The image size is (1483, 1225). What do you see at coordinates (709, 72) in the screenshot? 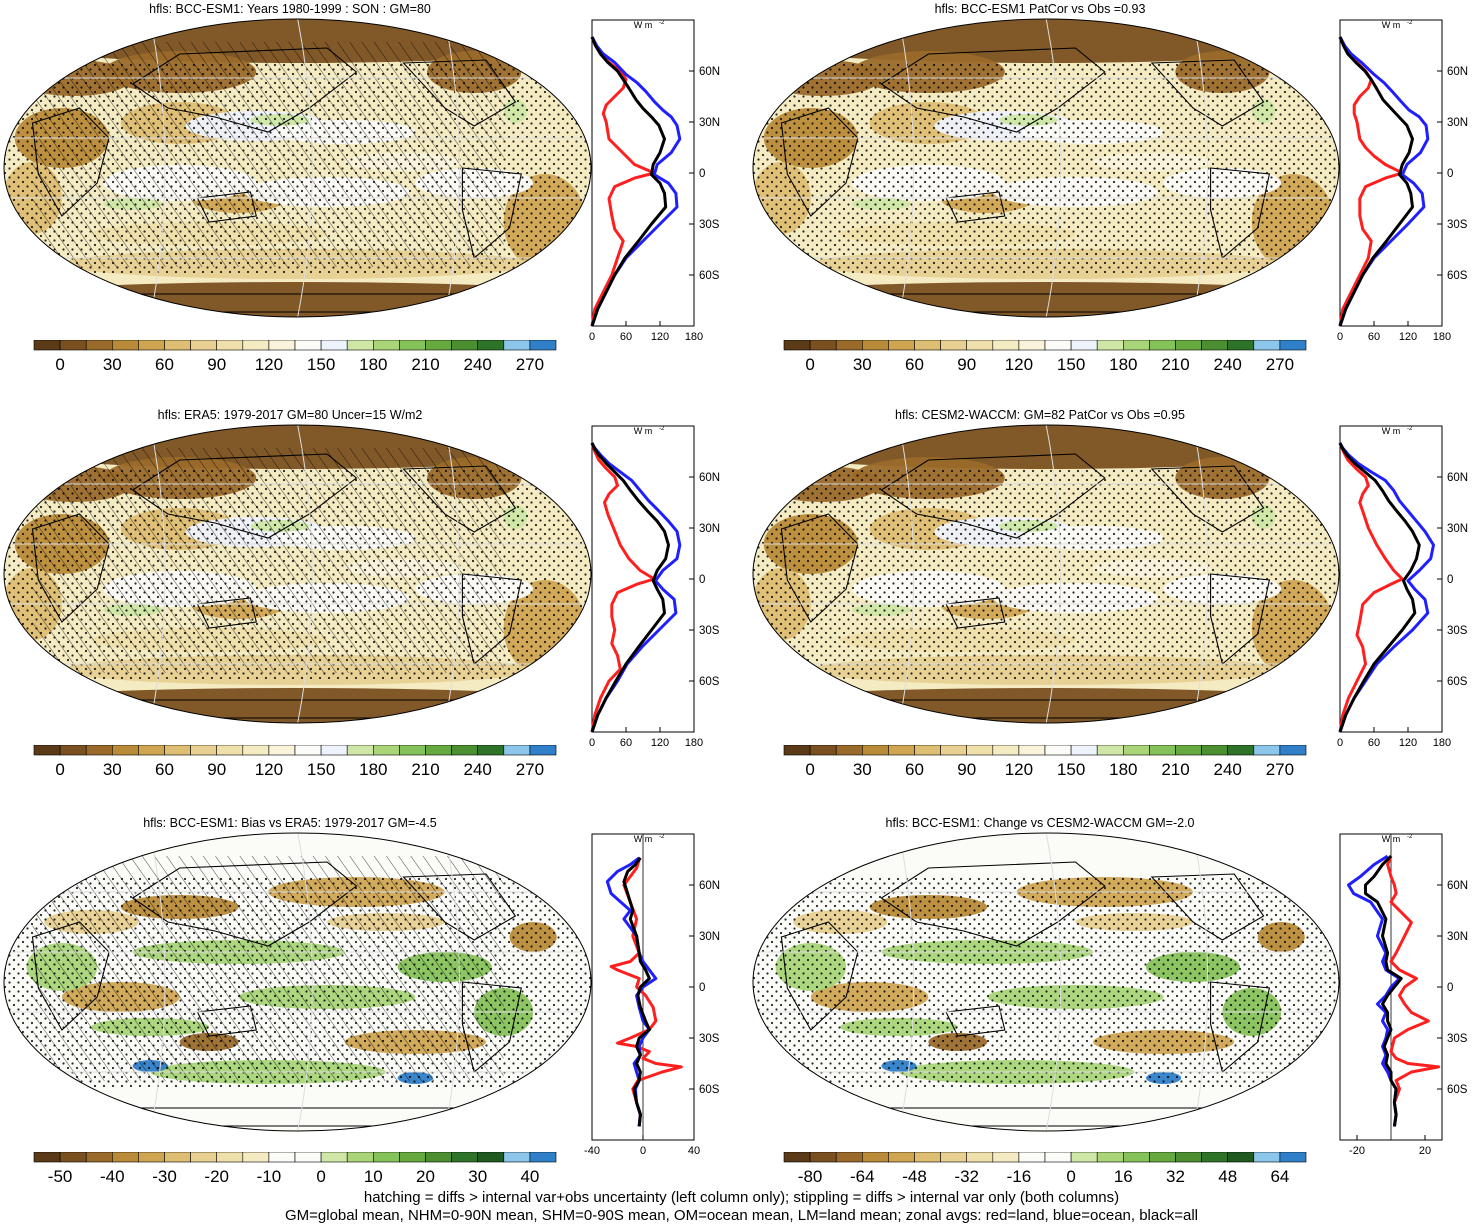
I see `lat-tick-label: 60N` at bounding box center [709, 72].